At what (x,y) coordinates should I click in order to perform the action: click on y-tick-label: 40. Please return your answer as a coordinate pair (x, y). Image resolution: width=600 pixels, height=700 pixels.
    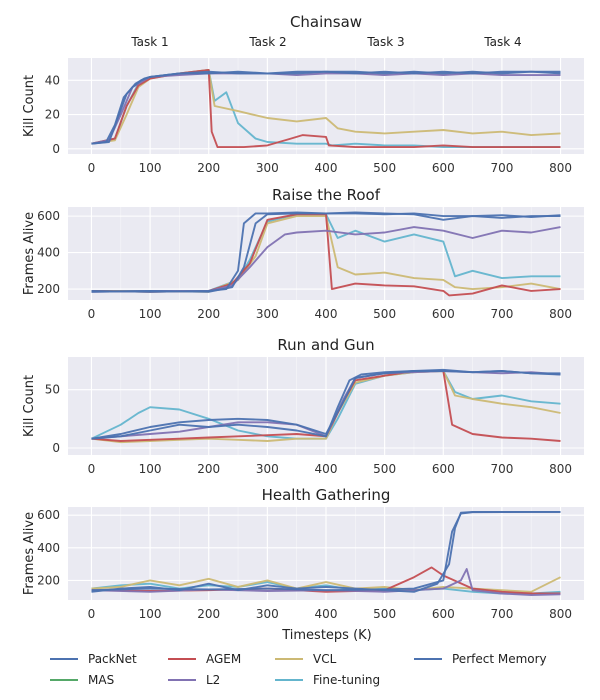
    Looking at the image, I should click on (52, 80).